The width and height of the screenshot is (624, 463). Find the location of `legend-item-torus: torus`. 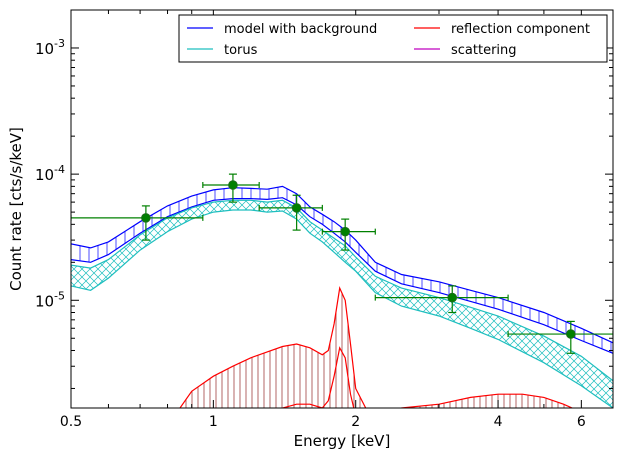

legend-item-torus: torus is located at coordinates (222, 50).